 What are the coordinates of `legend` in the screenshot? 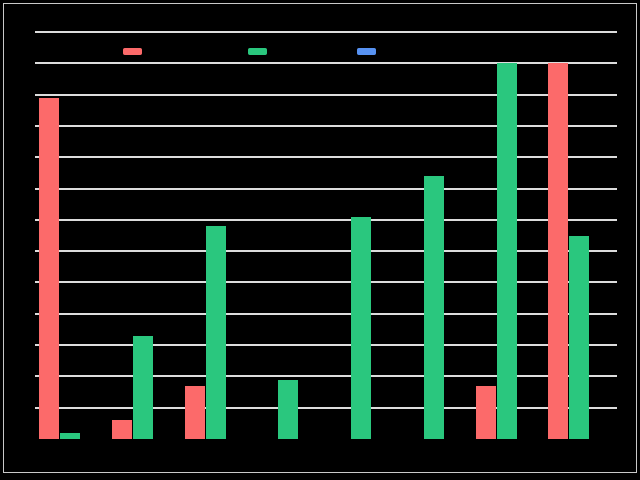 It's located at (326, 52).